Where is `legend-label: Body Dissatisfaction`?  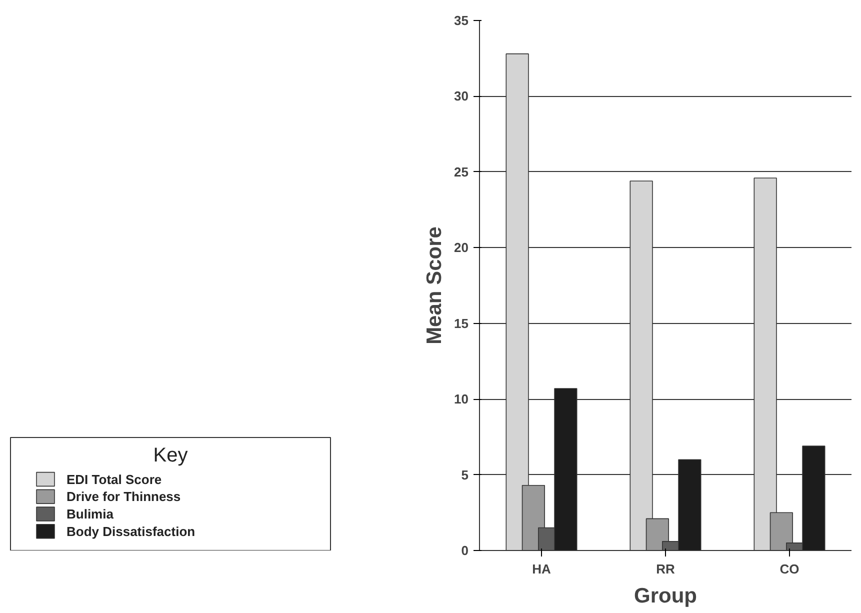 legend-label: Body Dissatisfaction is located at coordinates (131, 531).